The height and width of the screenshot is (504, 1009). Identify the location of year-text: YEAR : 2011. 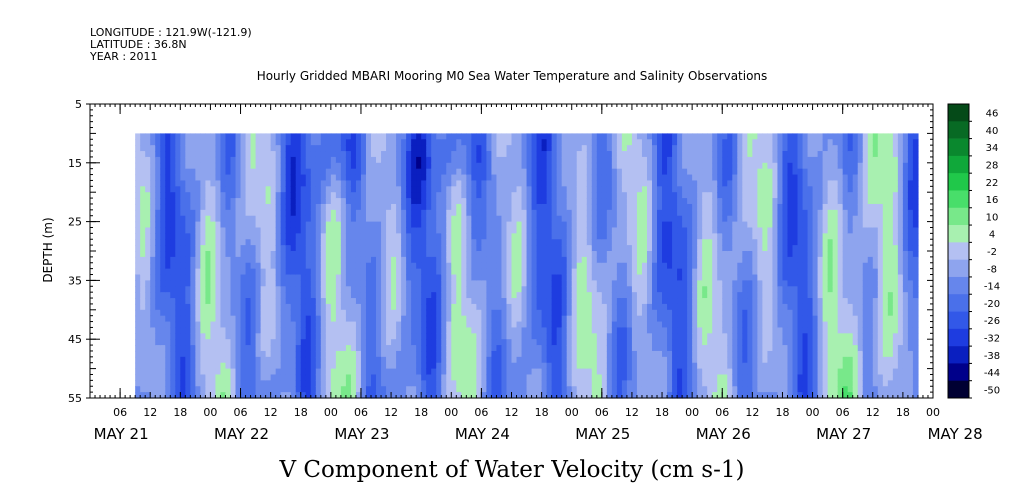
(123, 56).